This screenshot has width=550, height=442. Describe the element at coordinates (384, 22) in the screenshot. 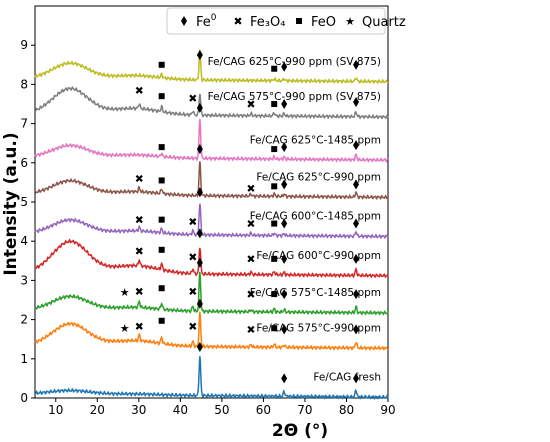

I see `legend-label: Quartz` at that location.